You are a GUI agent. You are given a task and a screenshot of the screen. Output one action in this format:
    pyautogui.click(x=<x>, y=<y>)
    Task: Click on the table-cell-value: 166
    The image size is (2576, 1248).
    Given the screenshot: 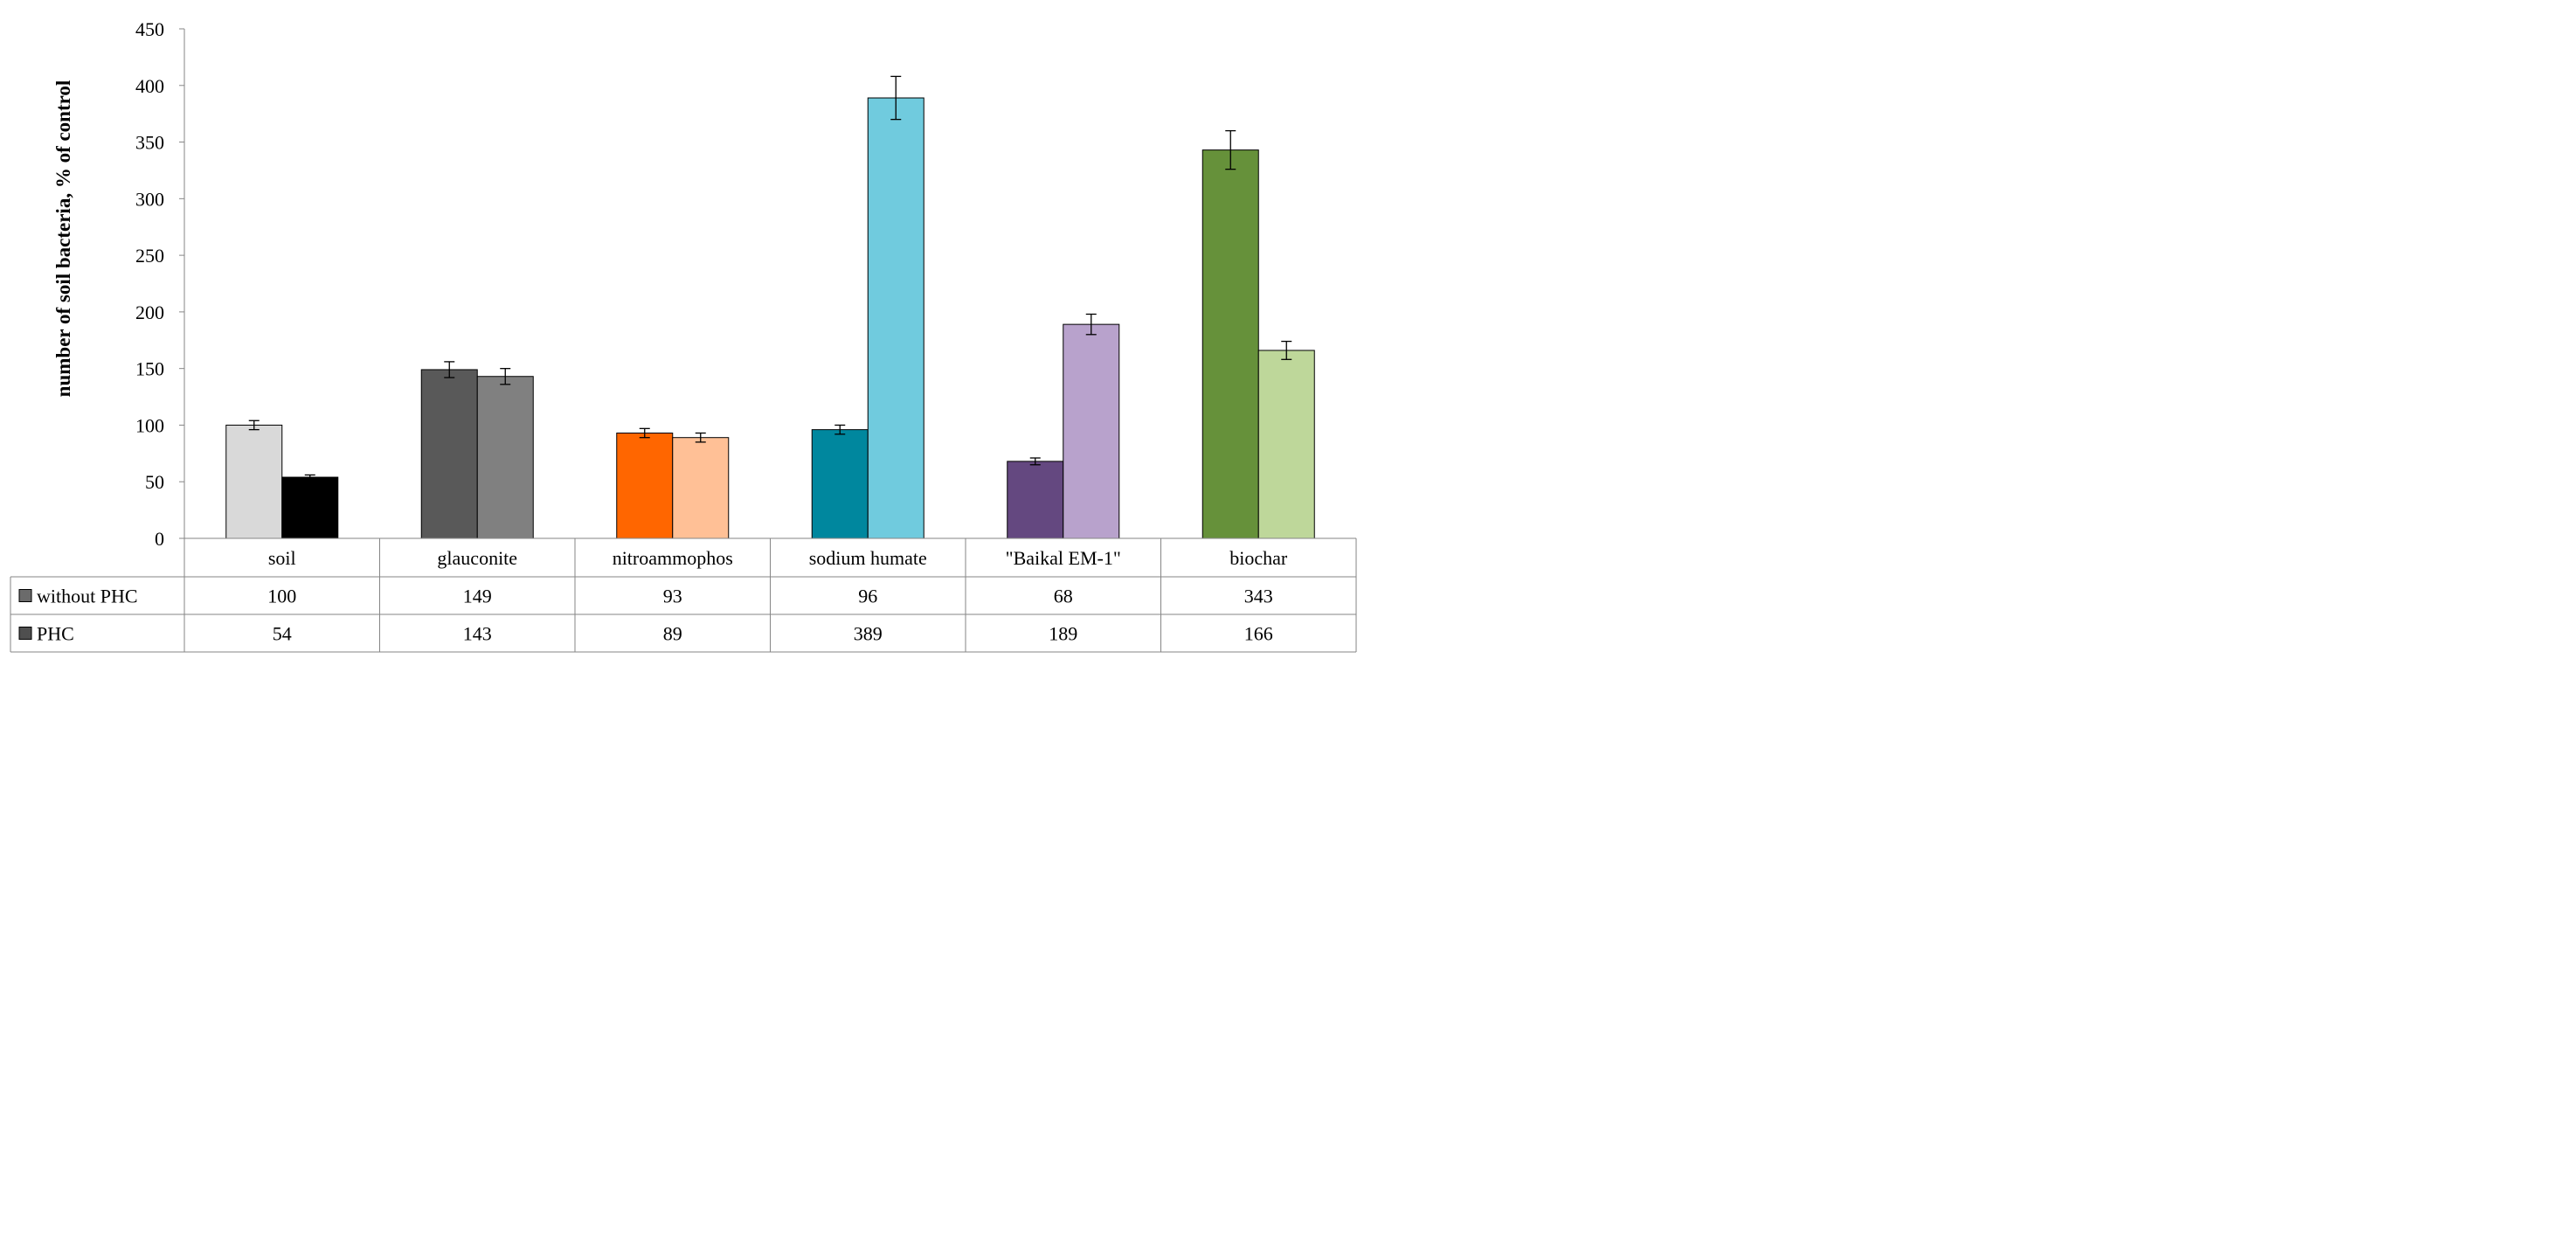 What is the action you would take?
    pyautogui.click(x=1258, y=634)
    